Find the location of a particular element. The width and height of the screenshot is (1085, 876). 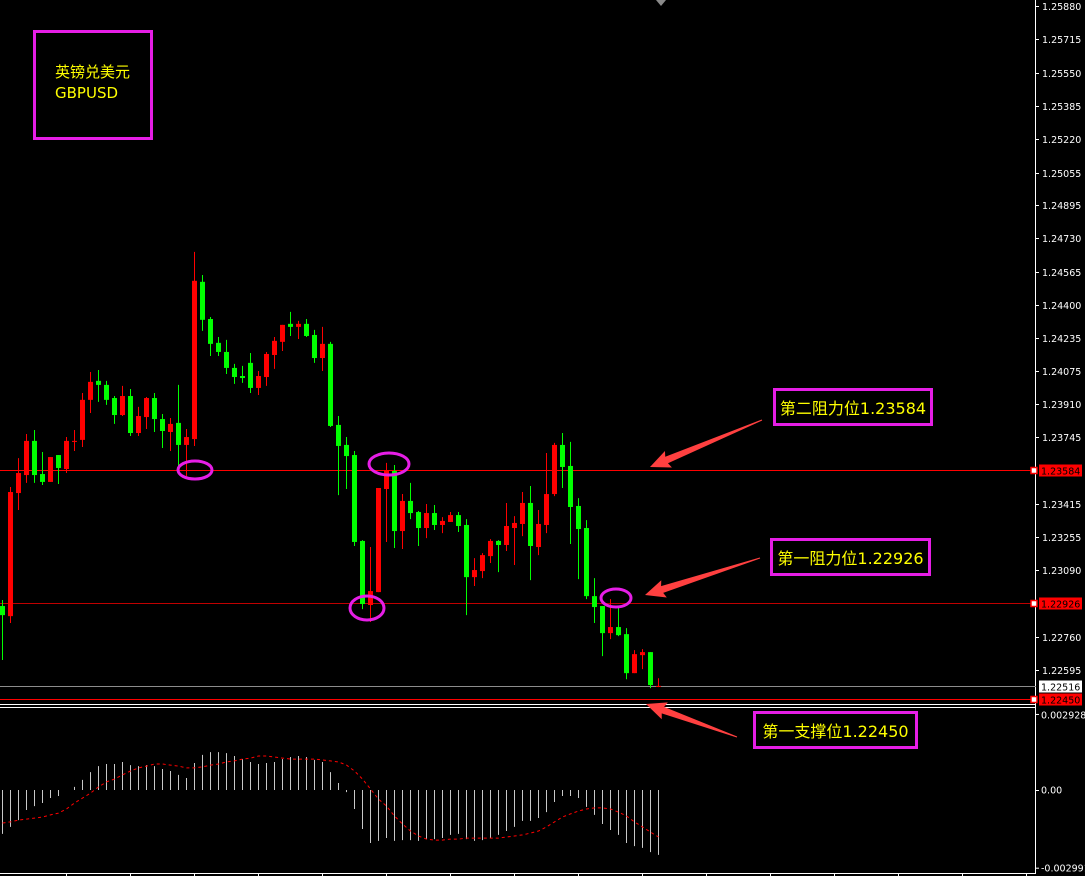

price-tick-label: 1.22760 is located at coordinates (1061, 638).